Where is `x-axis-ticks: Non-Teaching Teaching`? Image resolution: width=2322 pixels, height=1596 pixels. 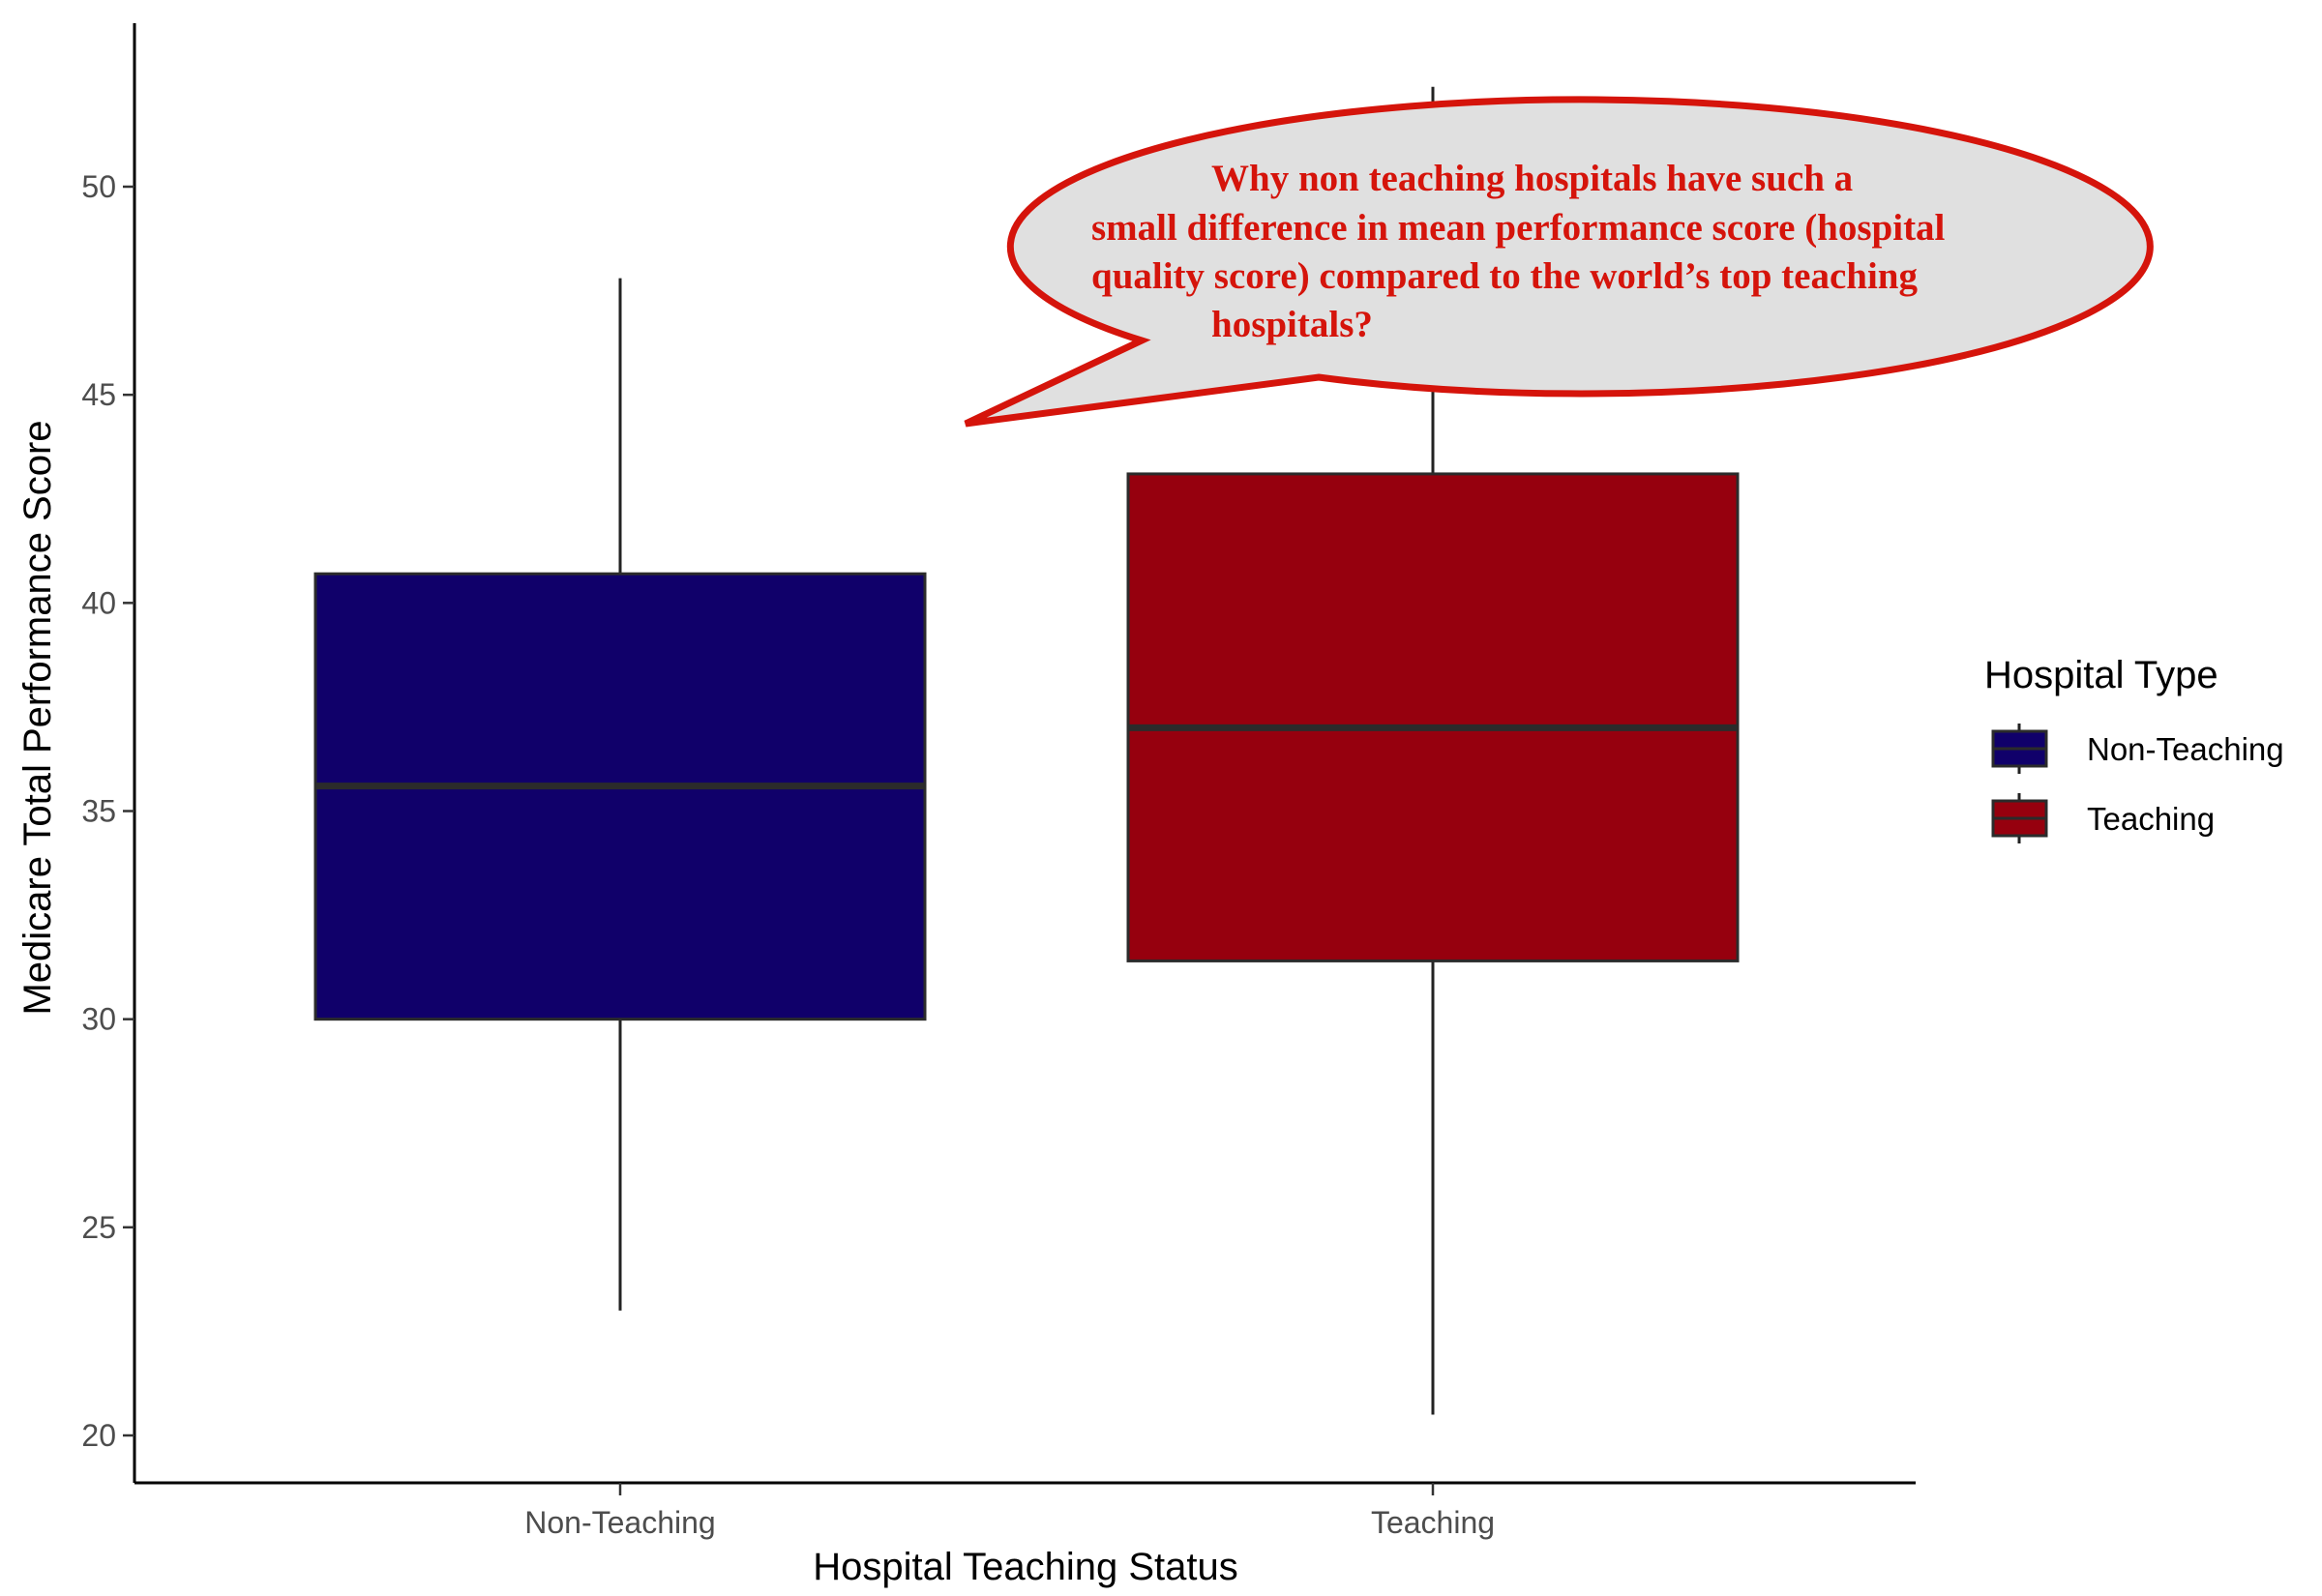
x-axis-ticks: Non-Teaching Teaching is located at coordinates (1009, 1511).